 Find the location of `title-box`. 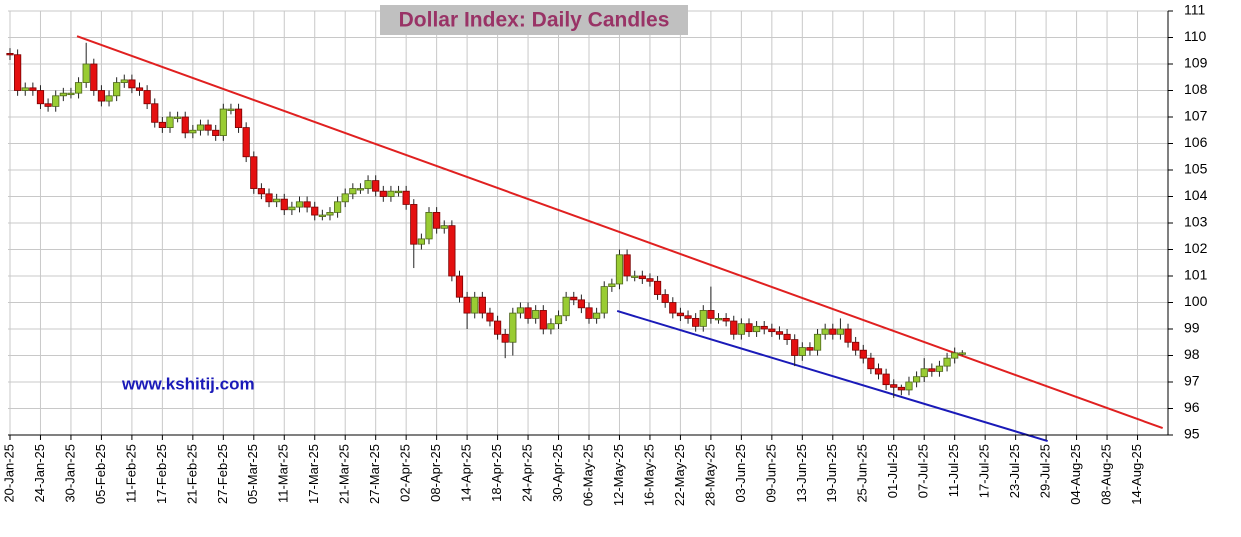

title-box is located at coordinates (534, 20).